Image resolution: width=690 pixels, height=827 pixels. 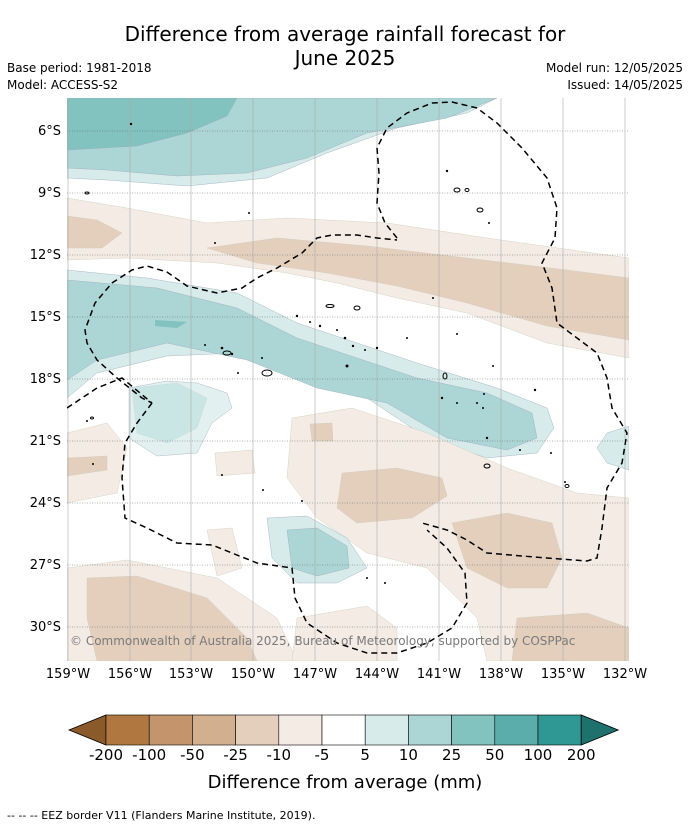 What do you see at coordinates (87, 466) in the screenshot?
I see `dry-patch-west-mid` at bounding box center [87, 466].